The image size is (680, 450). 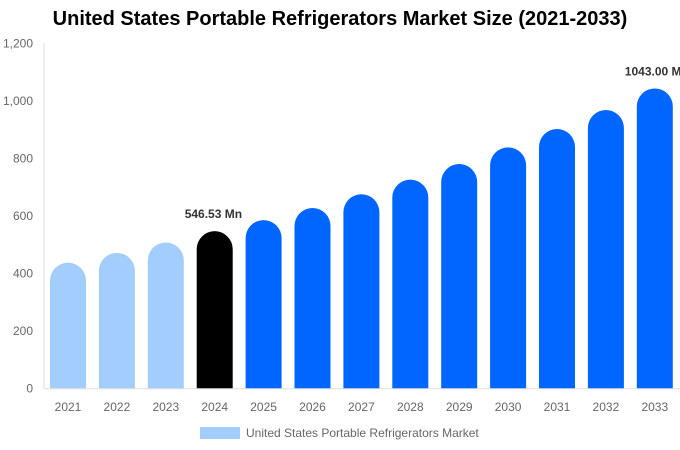 What do you see at coordinates (18, 43) in the screenshot?
I see `y-tick-label: 1,200` at bounding box center [18, 43].